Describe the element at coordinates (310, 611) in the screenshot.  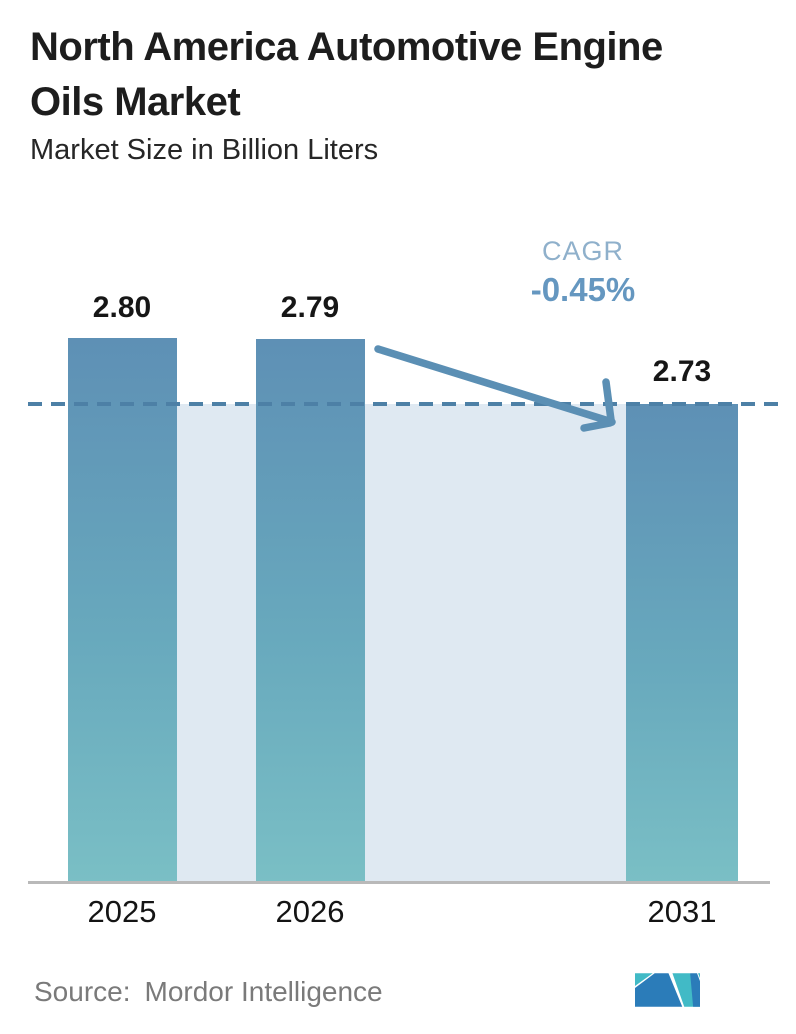
I see `bar-2026` at that location.